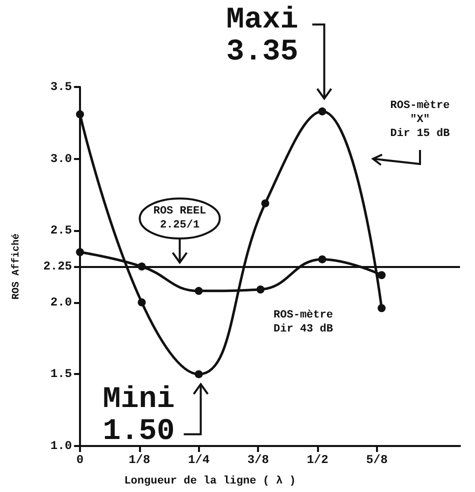 This screenshot has height=492, width=475. I want to click on y-tick-label: 3.0, so click(61, 159).